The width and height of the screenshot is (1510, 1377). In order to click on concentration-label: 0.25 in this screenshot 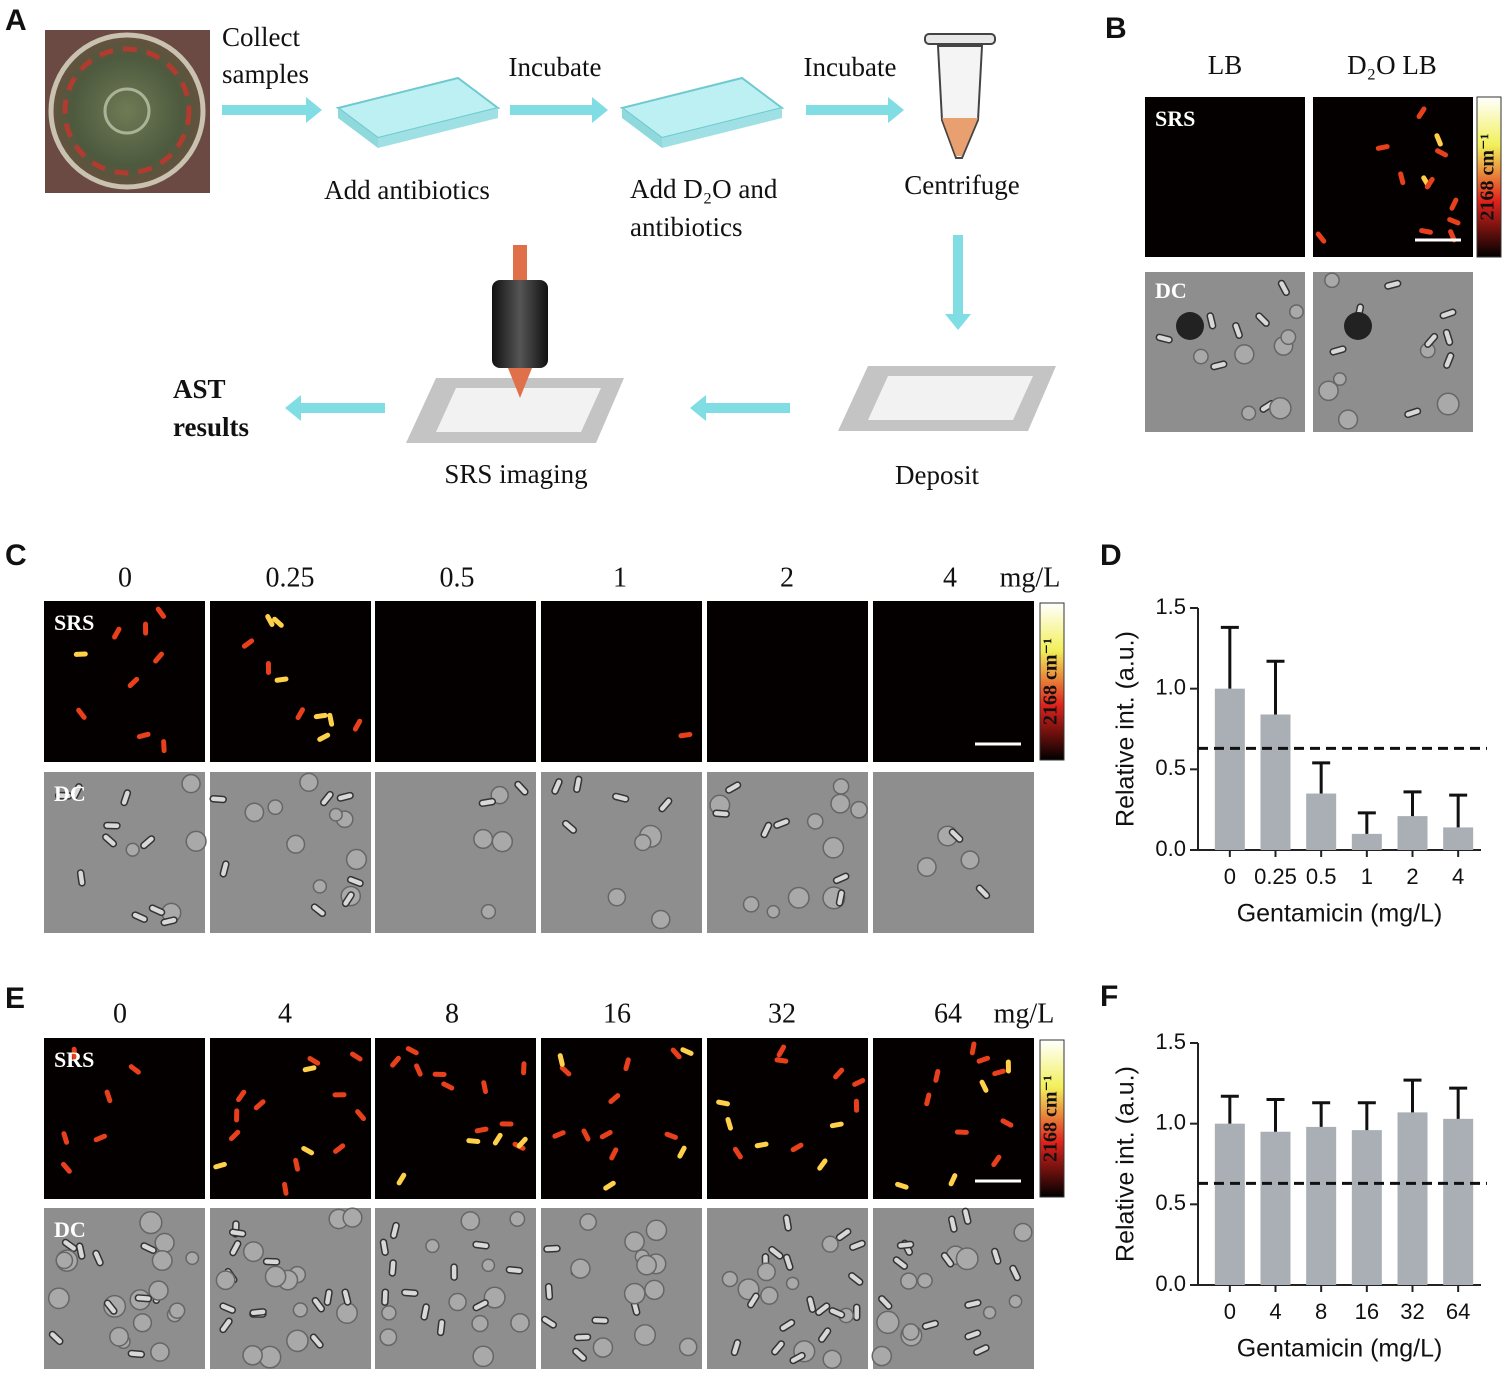, I will do `click(290, 577)`.